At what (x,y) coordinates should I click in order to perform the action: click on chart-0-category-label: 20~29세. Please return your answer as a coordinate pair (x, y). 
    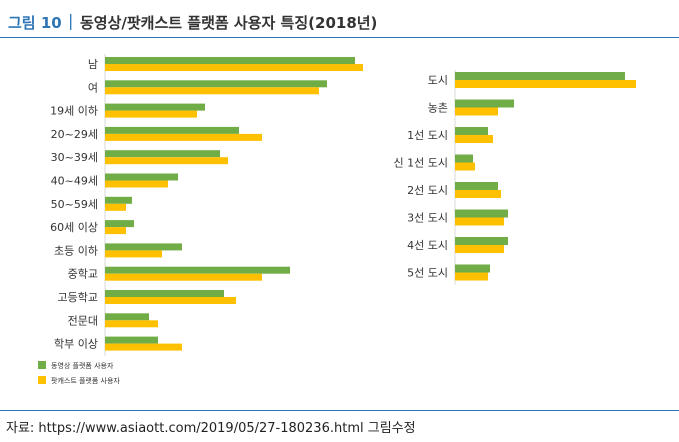
    Looking at the image, I should click on (74, 134).